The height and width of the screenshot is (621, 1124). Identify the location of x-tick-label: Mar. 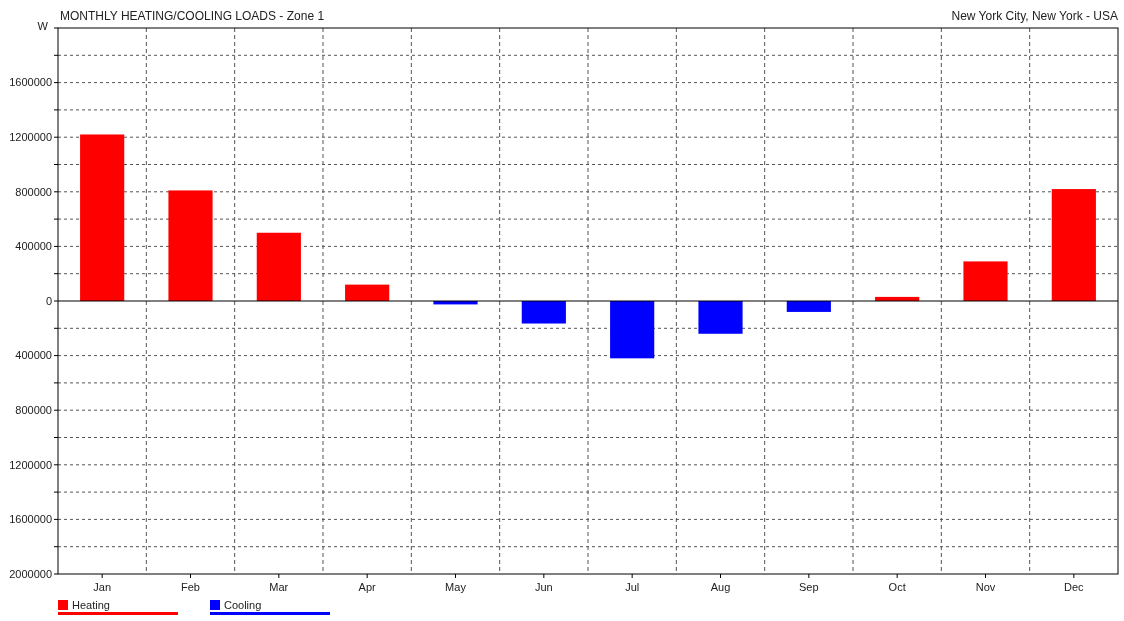
(279, 587).